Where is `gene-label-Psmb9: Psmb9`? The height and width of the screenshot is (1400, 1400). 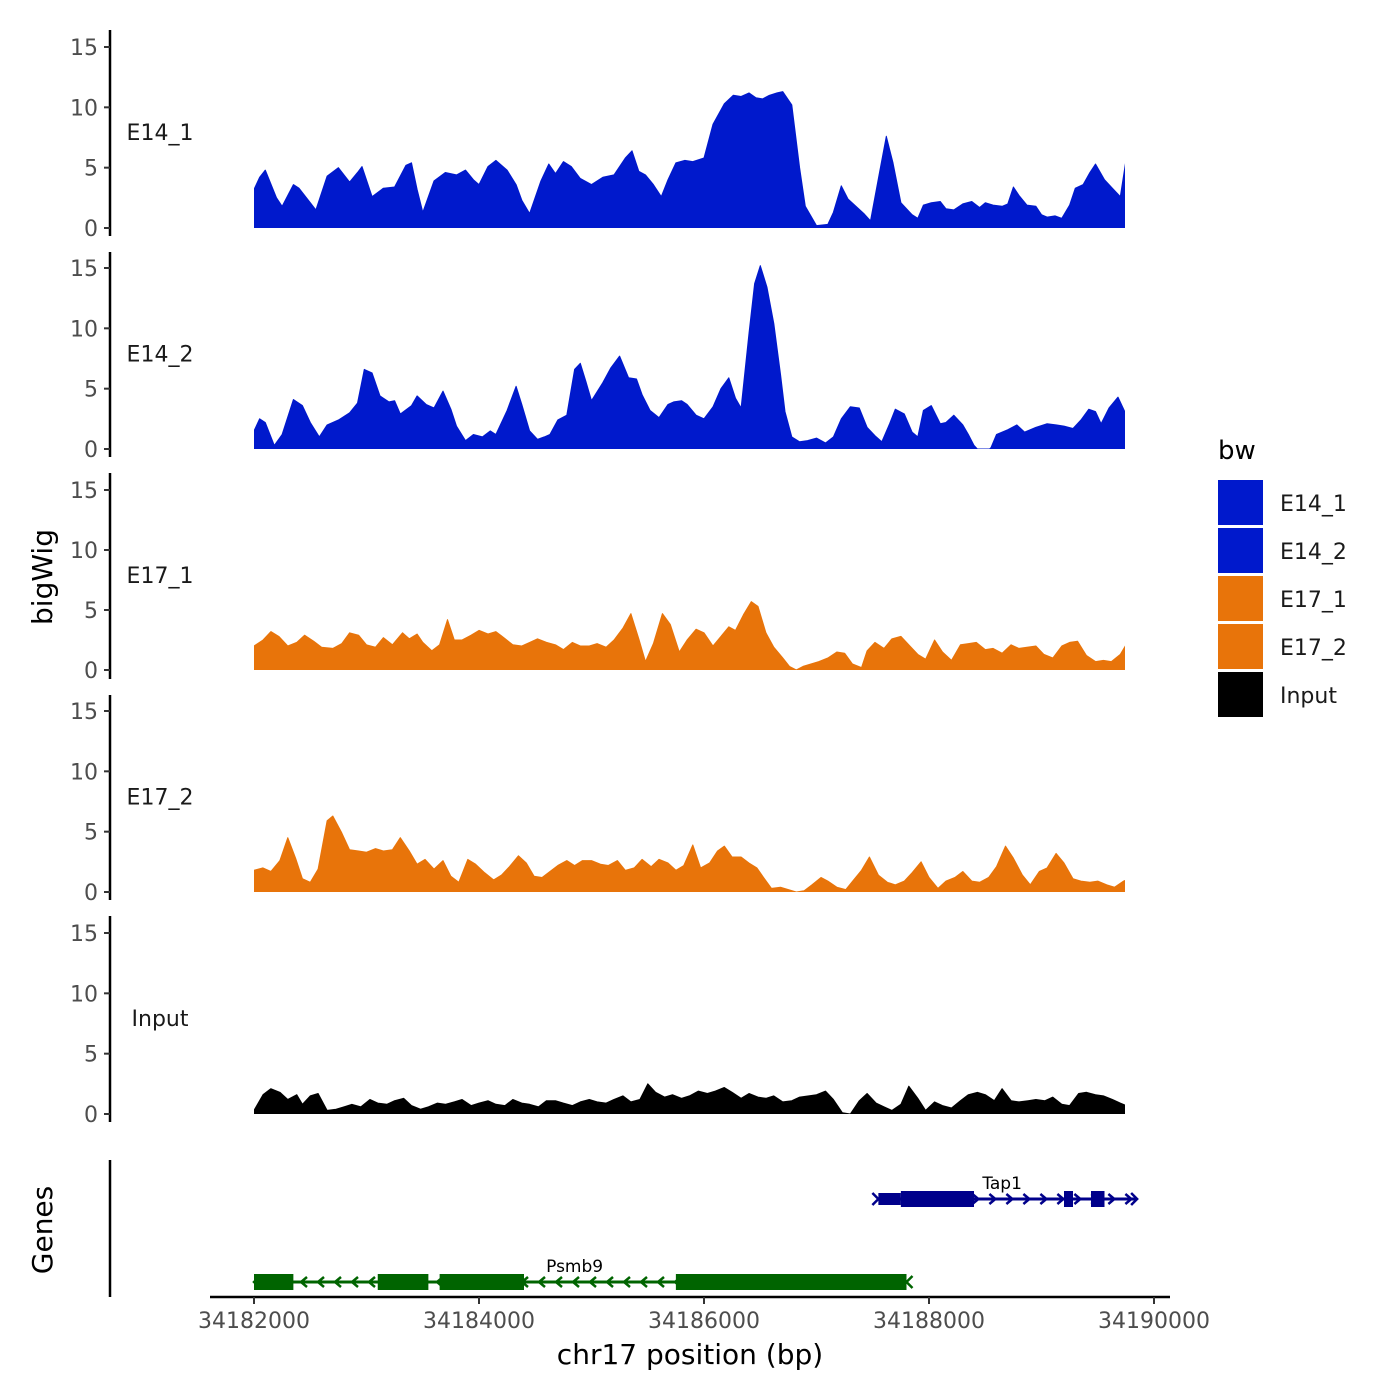 gene-label-Psmb9: Psmb9 is located at coordinates (574, 1267).